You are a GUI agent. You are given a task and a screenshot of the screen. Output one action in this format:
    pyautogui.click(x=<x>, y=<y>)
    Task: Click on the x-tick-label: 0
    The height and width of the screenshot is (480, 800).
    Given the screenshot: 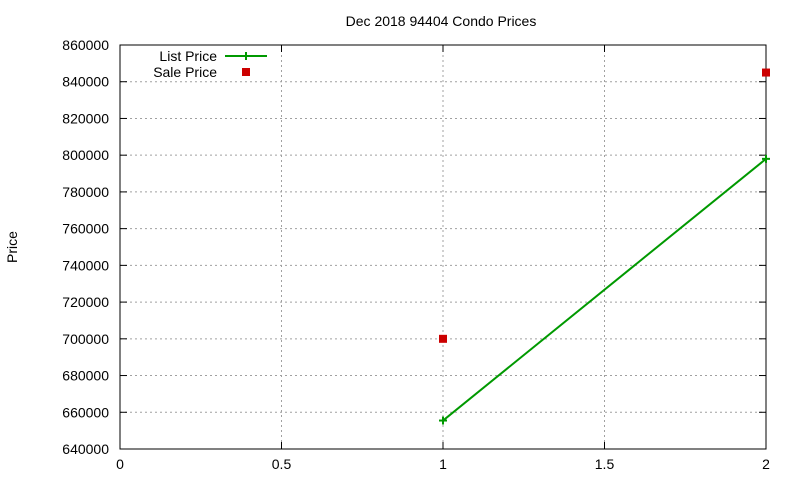 What is the action you would take?
    pyautogui.click(x=120, y=464)
    